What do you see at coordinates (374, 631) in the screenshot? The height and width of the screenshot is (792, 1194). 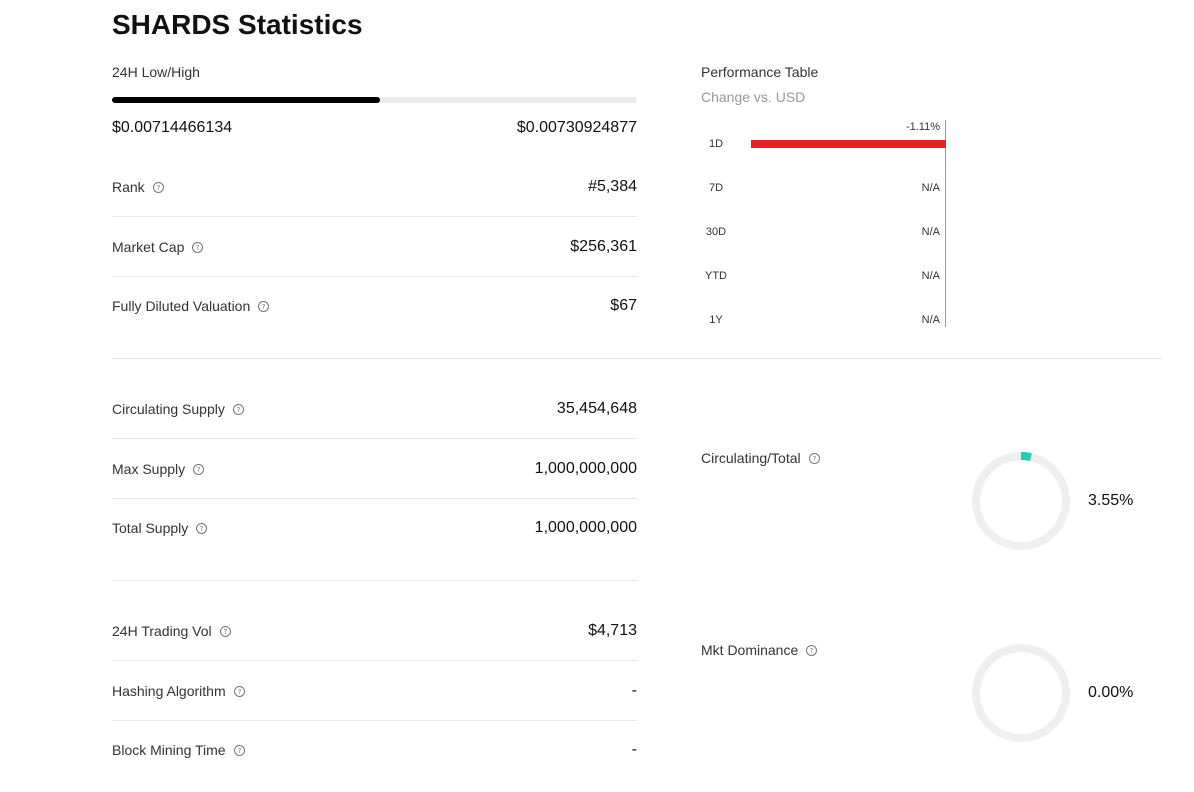 I see `stat-row-trading-vol: 24H Trading Vol ? $4,713` at bounding box center [374, 631].